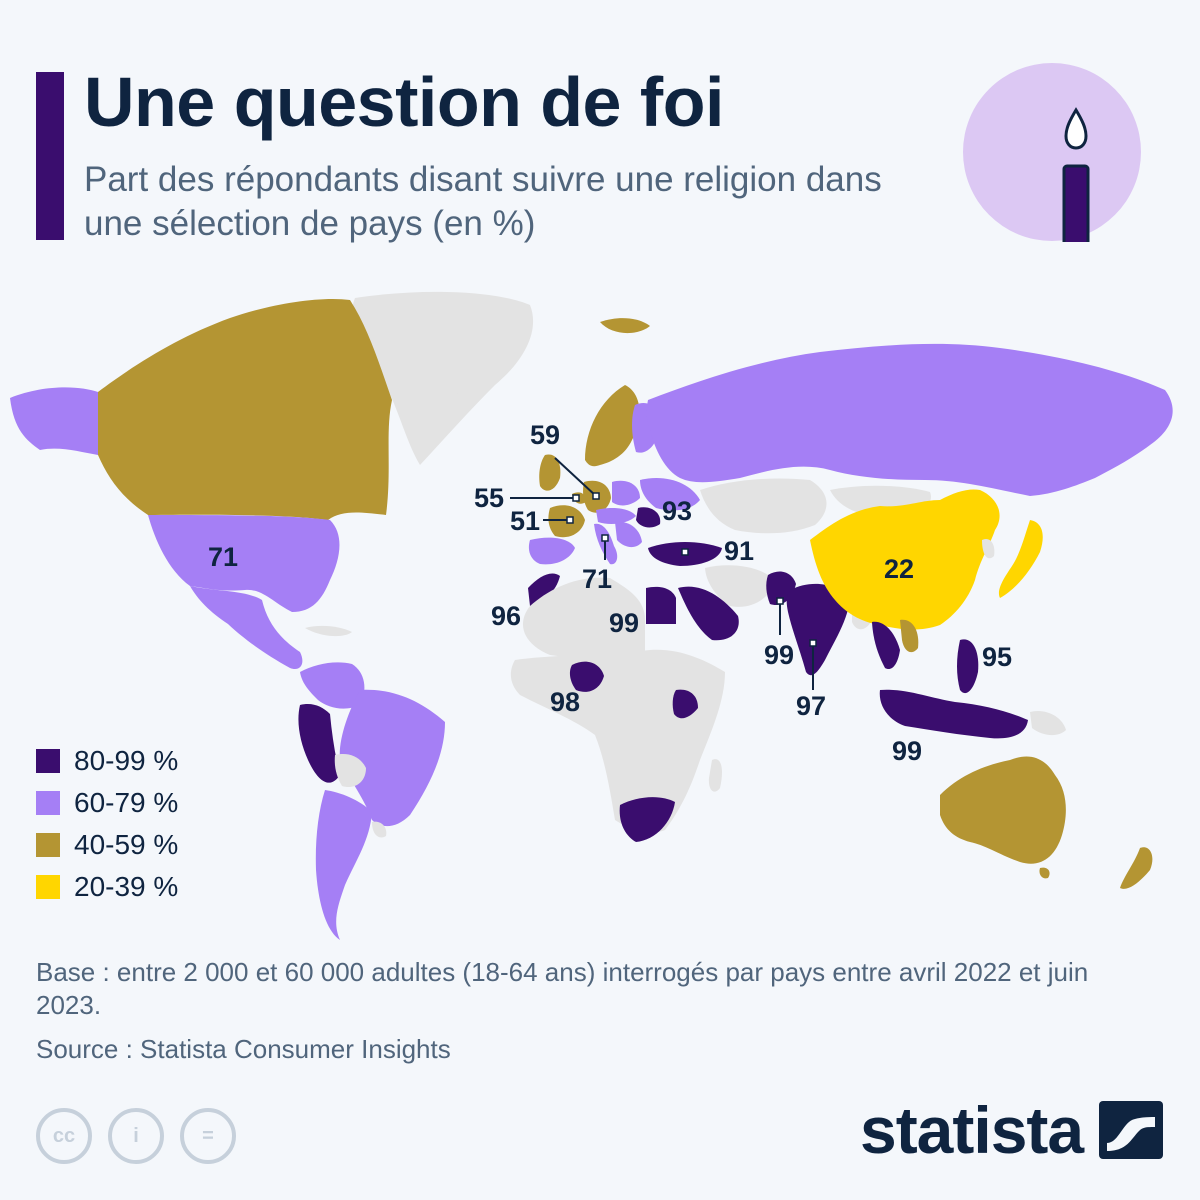  I want to click on country-colombia, so click(332, 685).